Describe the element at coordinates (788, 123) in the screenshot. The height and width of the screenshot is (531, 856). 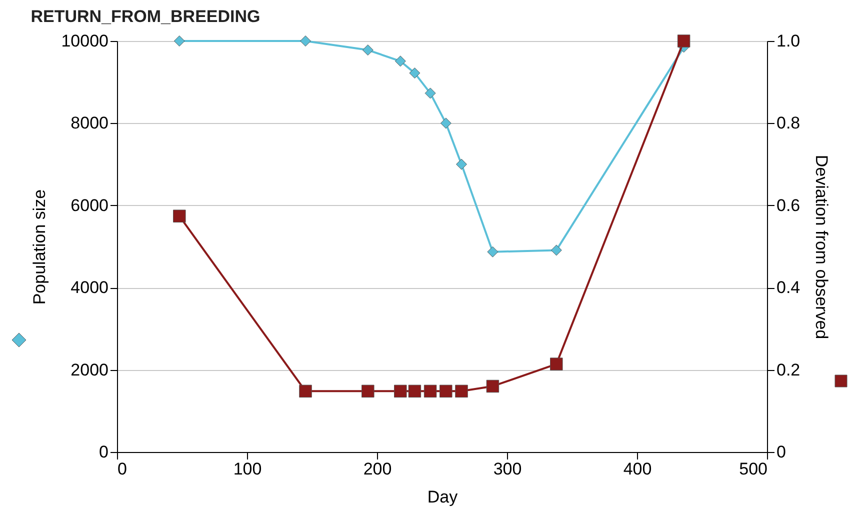
I see `y2-tick-label: 0.8` at that location.